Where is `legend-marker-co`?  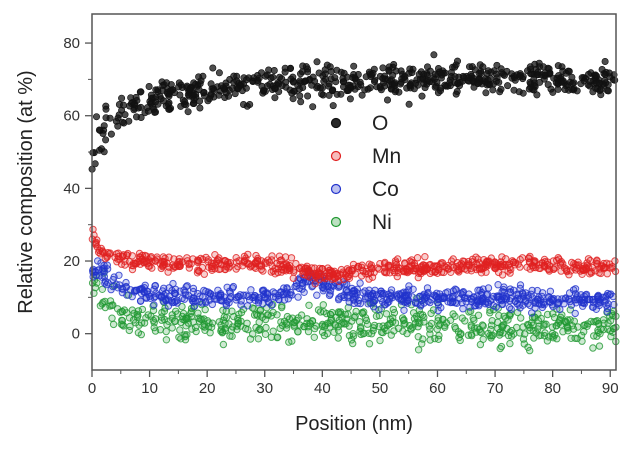
legend-marker-co is located at coordinates (336, 189).